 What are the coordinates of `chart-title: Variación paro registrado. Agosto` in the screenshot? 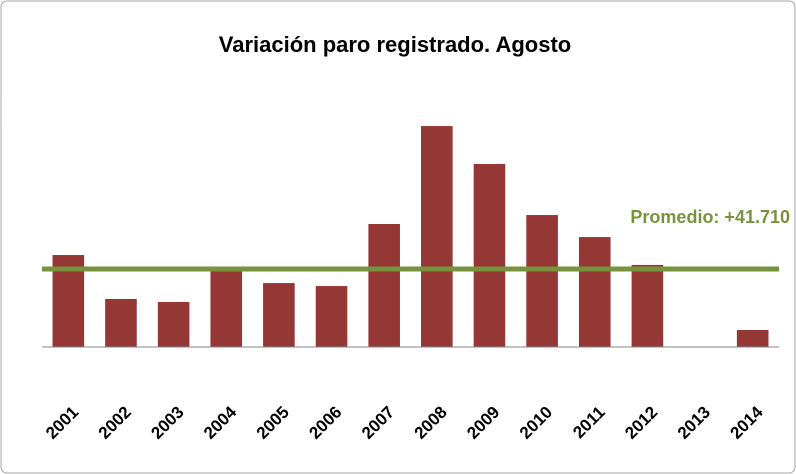 It's located at (395, 44).